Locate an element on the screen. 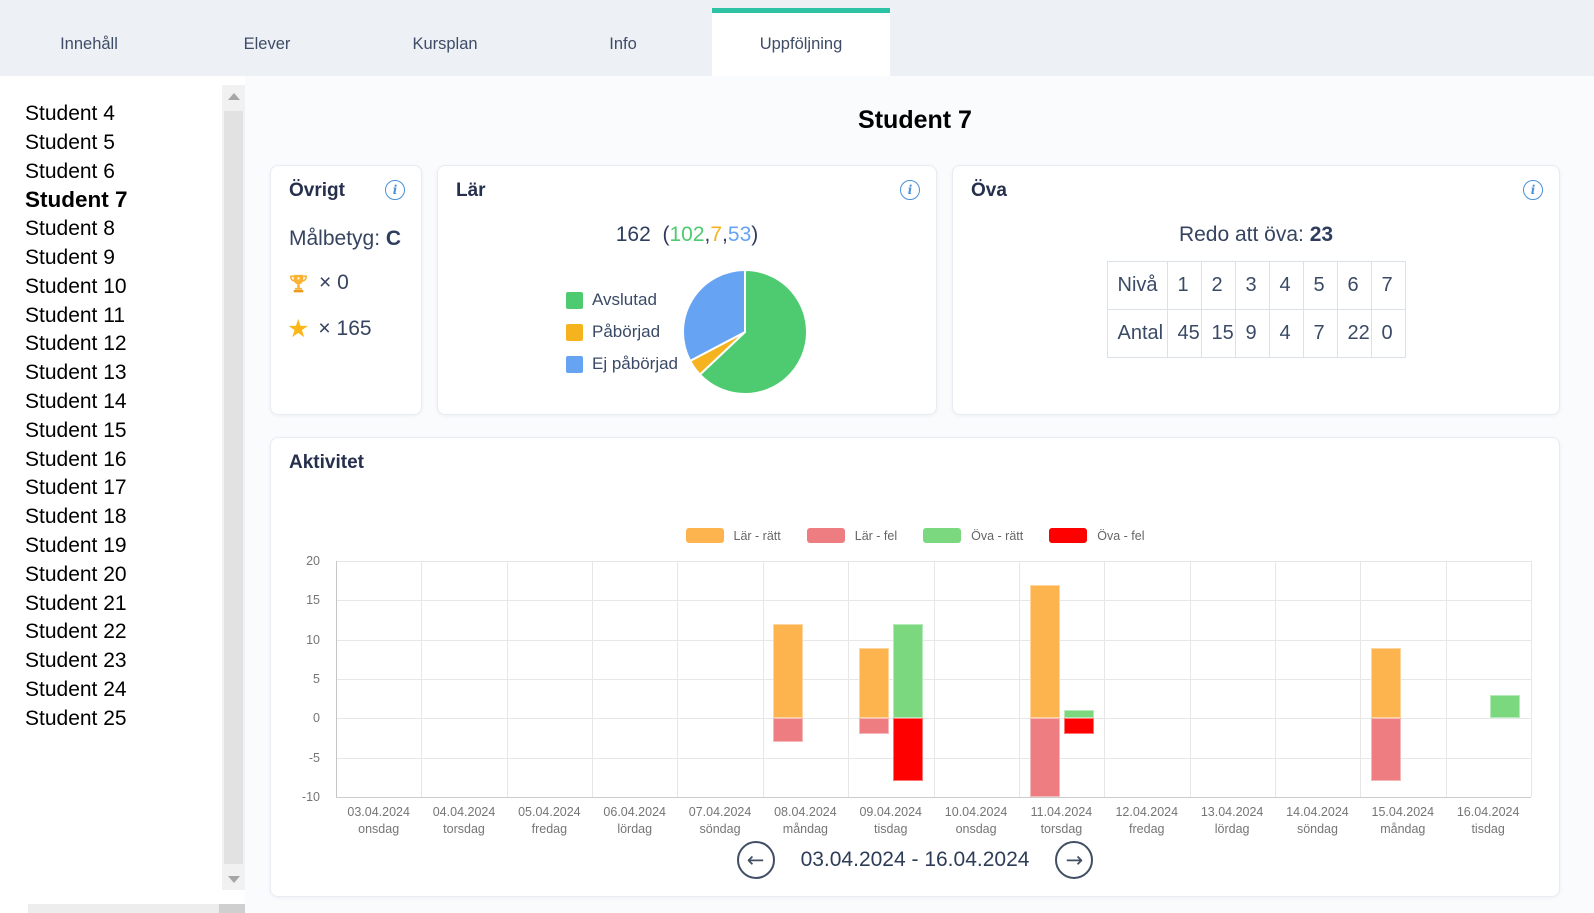 The height and width of the screenshot is (913, 1594). sidebar-item-student-9: Student 9 is located at coordinates (70, 257).